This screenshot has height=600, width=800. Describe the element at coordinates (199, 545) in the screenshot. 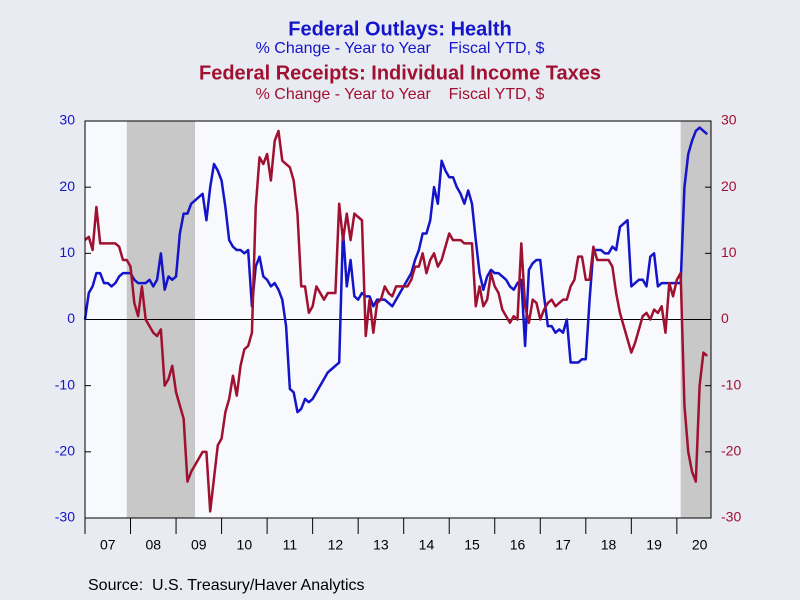

I see `x-tick-label: 09` at that location.